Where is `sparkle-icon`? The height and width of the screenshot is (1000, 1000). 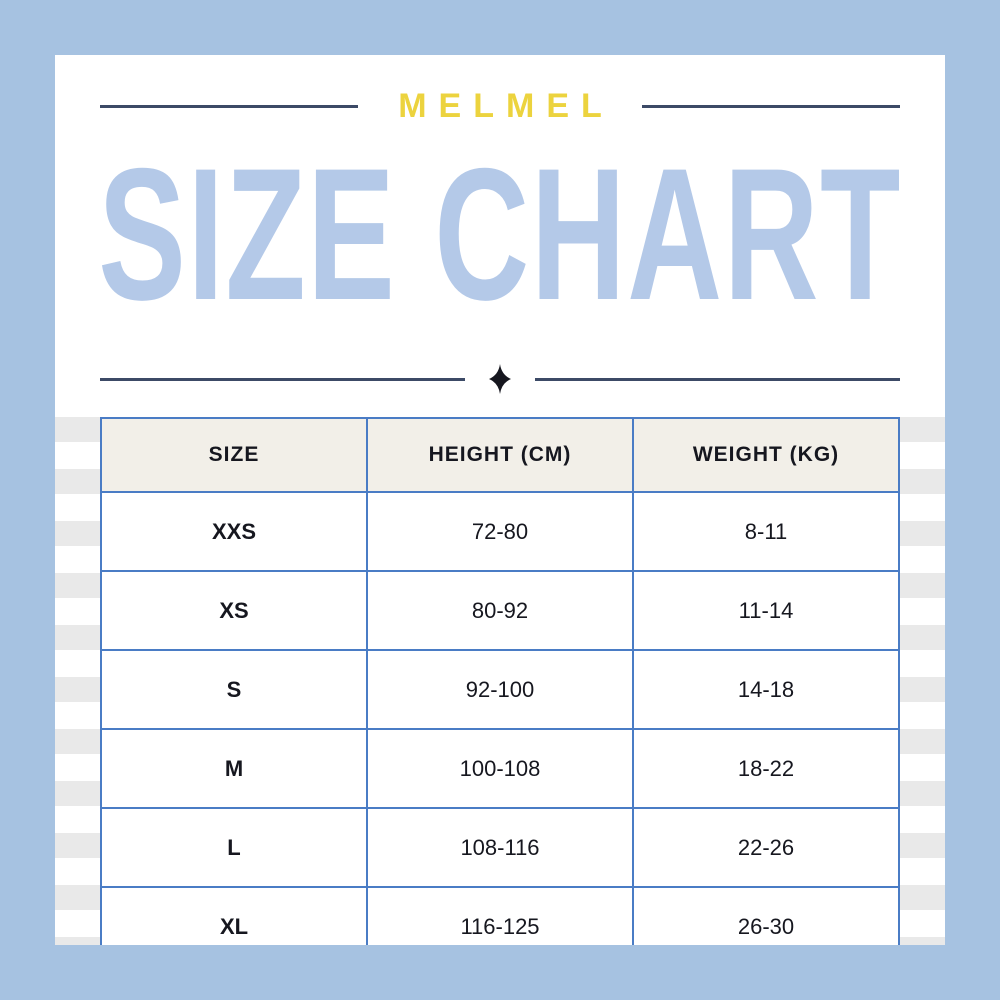
sparkle-icon is located at coordinates (500, 379).